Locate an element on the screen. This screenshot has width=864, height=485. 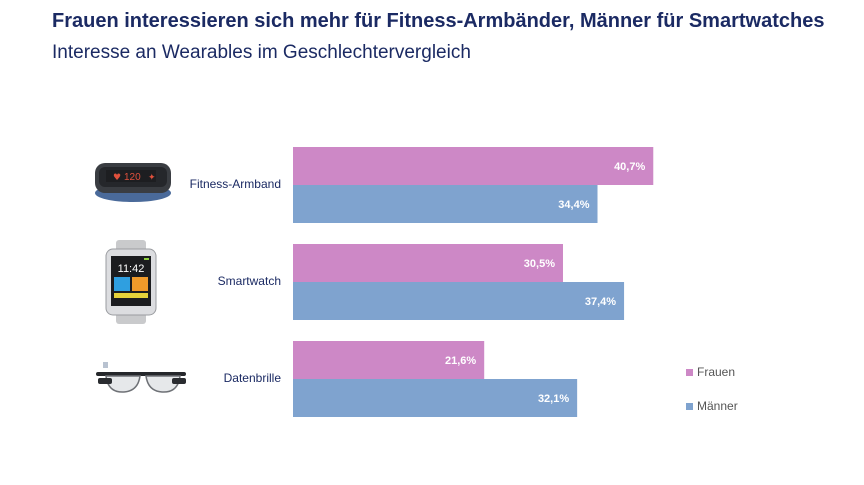
smartwatch-icon: 11:42 is located at coordinates (131, 282).